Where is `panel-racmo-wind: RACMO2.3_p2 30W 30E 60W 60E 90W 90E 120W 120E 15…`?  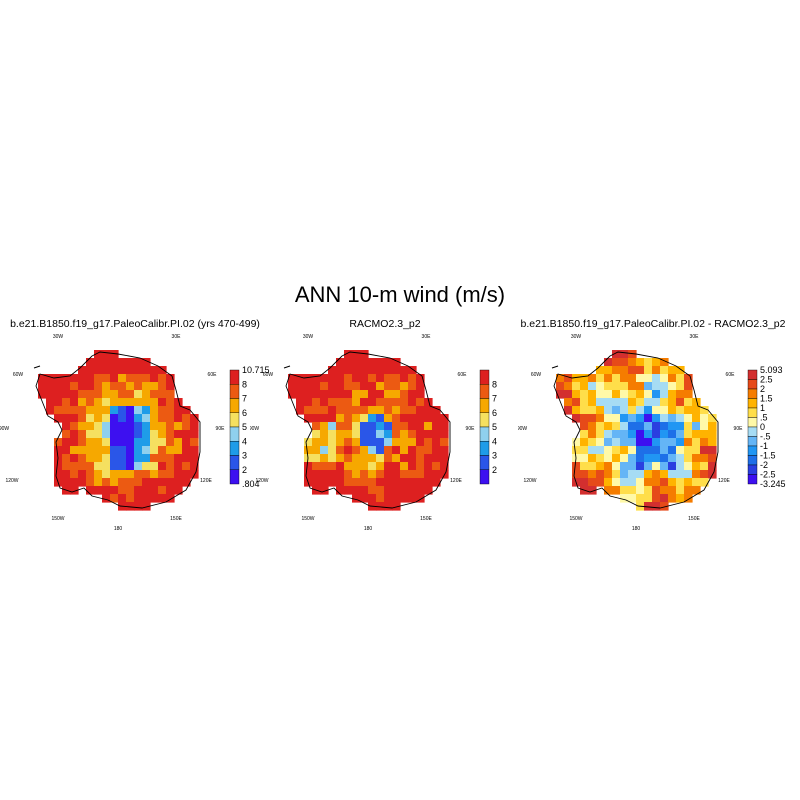 panel-racmo-wind: RACMO2.3_p2 30W 30E 60W 60E 90W 90E 120W 120E 15… is located at coordinates (385, 425).